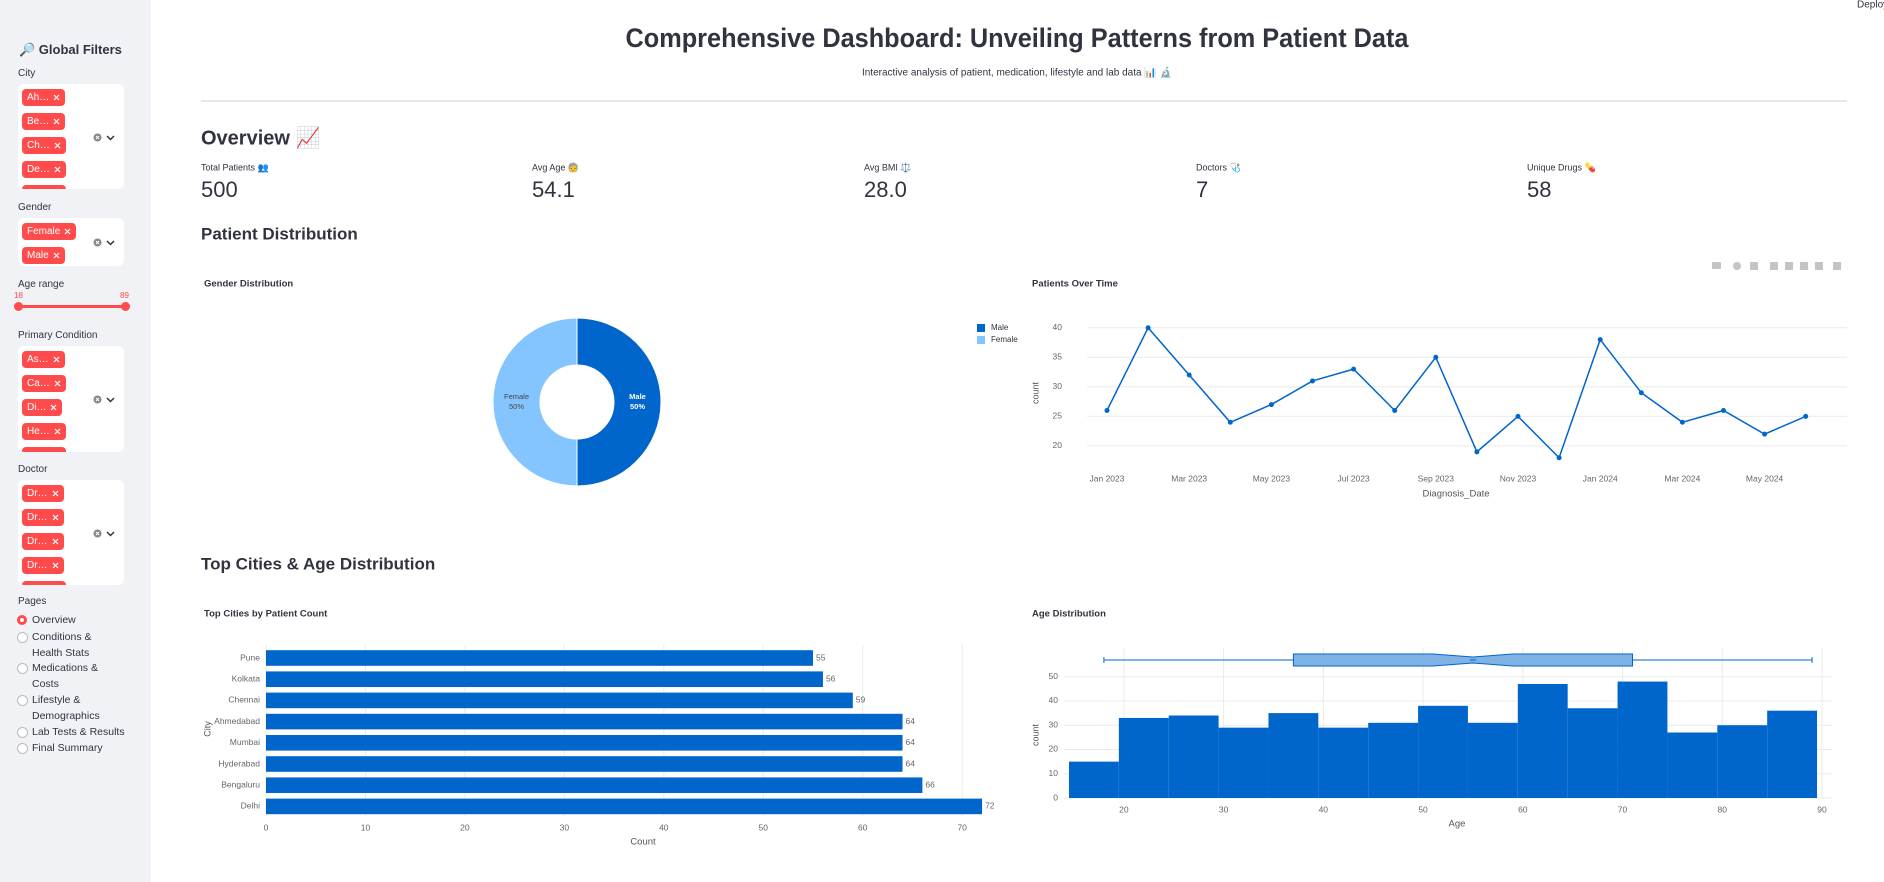 Image resolution: width=1884 pixels, height=882 pixels. I want to click on y-tick-label: Chennai, so click(244, 700).